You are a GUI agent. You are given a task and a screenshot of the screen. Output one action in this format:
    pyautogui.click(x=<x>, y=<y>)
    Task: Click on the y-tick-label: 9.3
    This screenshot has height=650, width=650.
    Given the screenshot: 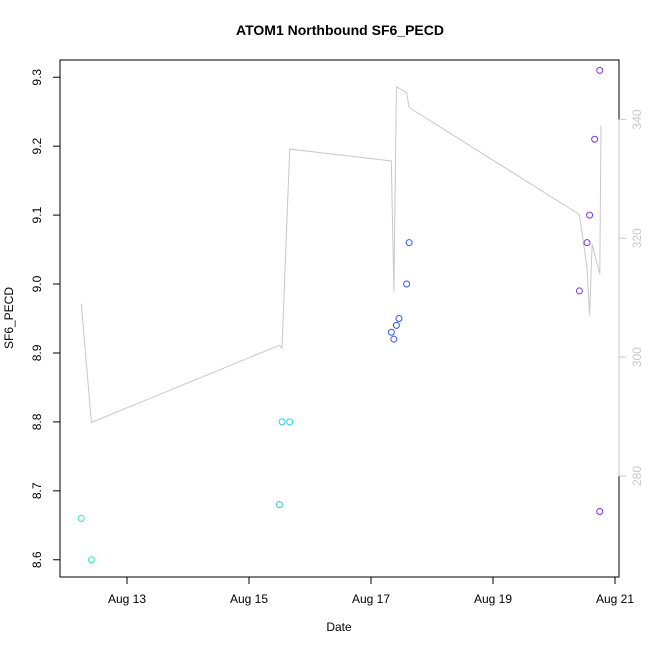 What is the action you would take?
    pyautogui.click(x=37, y=77)
    